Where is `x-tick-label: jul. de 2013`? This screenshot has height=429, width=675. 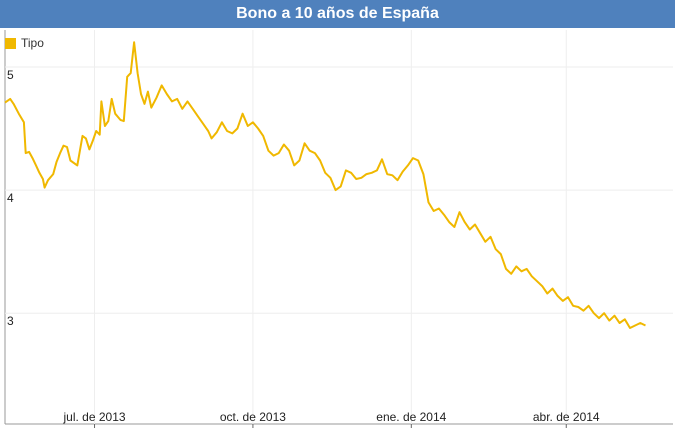 x-tick-label: jul. de 2013 is located at coordinates (93, 417).